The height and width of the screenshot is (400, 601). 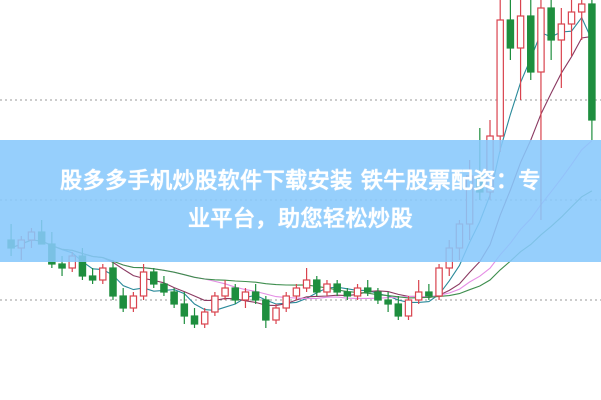 I want to click on banner-title-line-1: 股多多手机炒股软件下载安装 铁牛股票配资：专, so click(x=300, y=181).